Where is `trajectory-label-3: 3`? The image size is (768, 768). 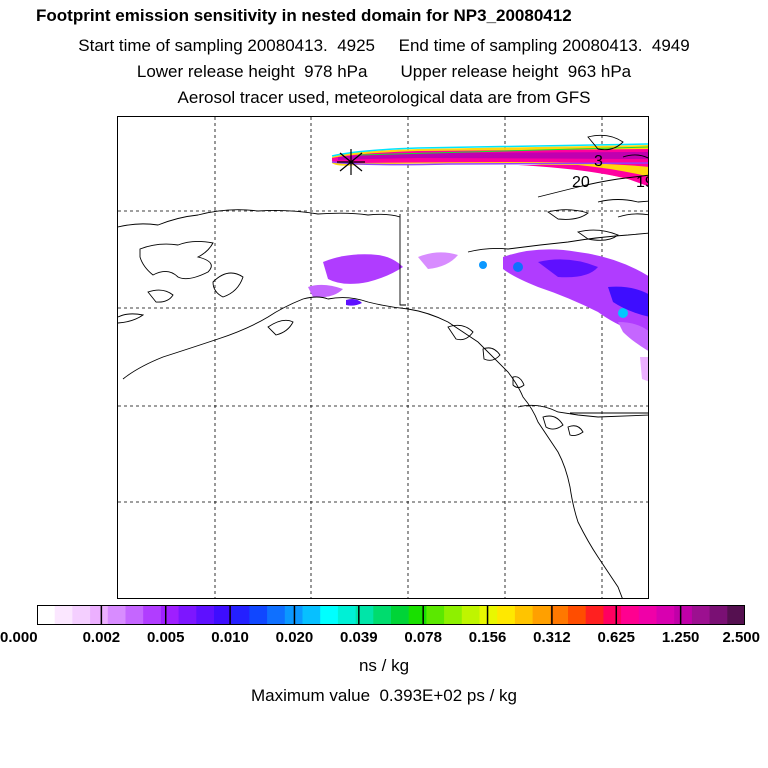 trajectory-label-3: 3 is located at coordinates (598, 161).